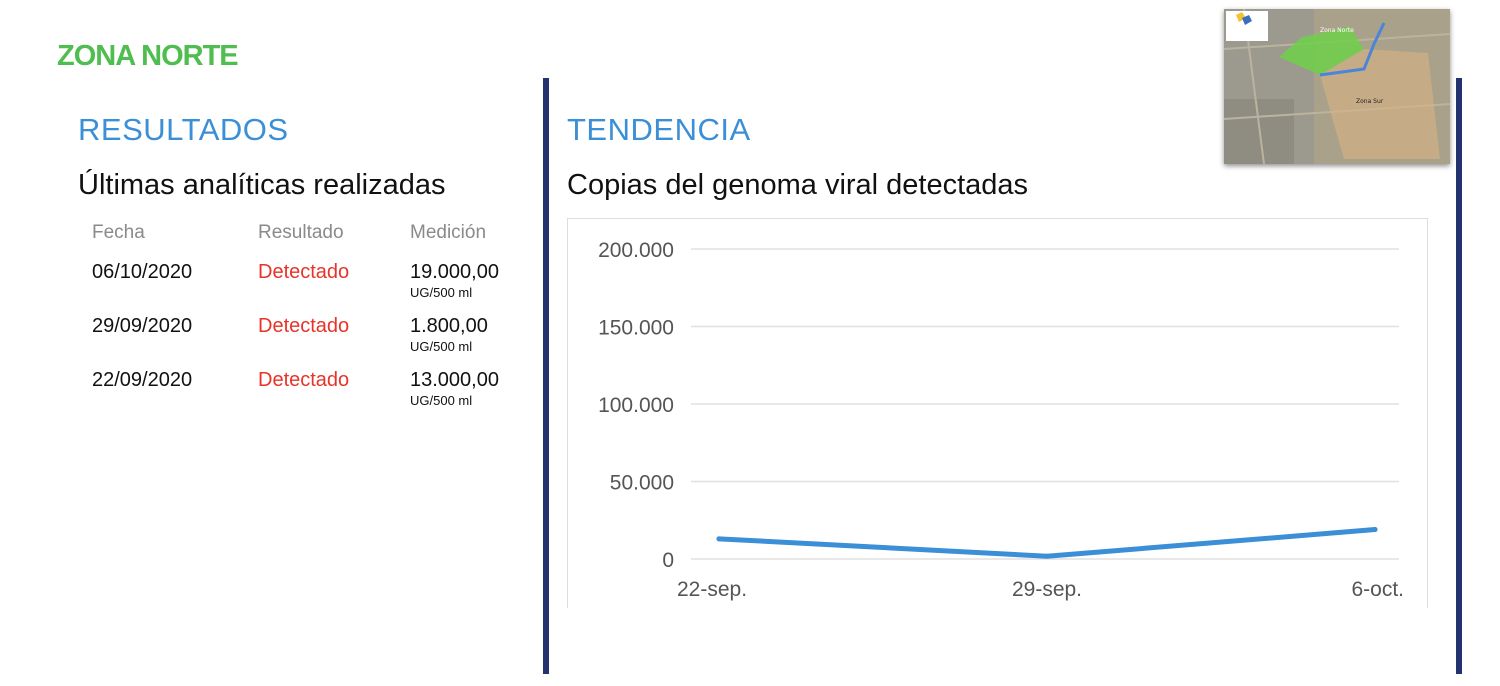 This screenshot has width=1500, height=686. What do you see at coordinates (118, 232) in the screenshot?
I see `column-header-date: Fecha` at bounding box center [118, 232].